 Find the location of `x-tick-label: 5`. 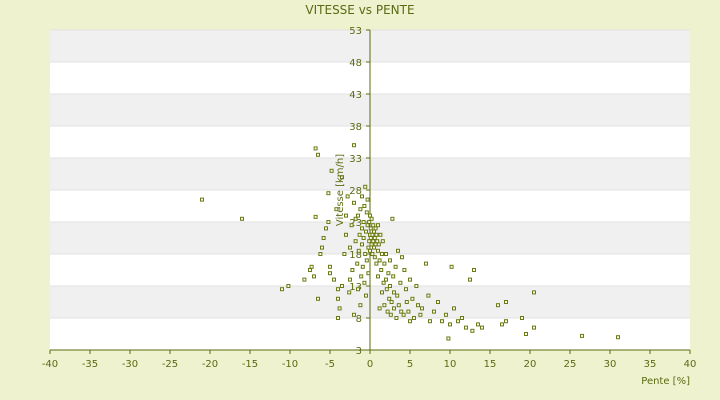

x-tick-label: 5 is located at coordinates (410, 364).